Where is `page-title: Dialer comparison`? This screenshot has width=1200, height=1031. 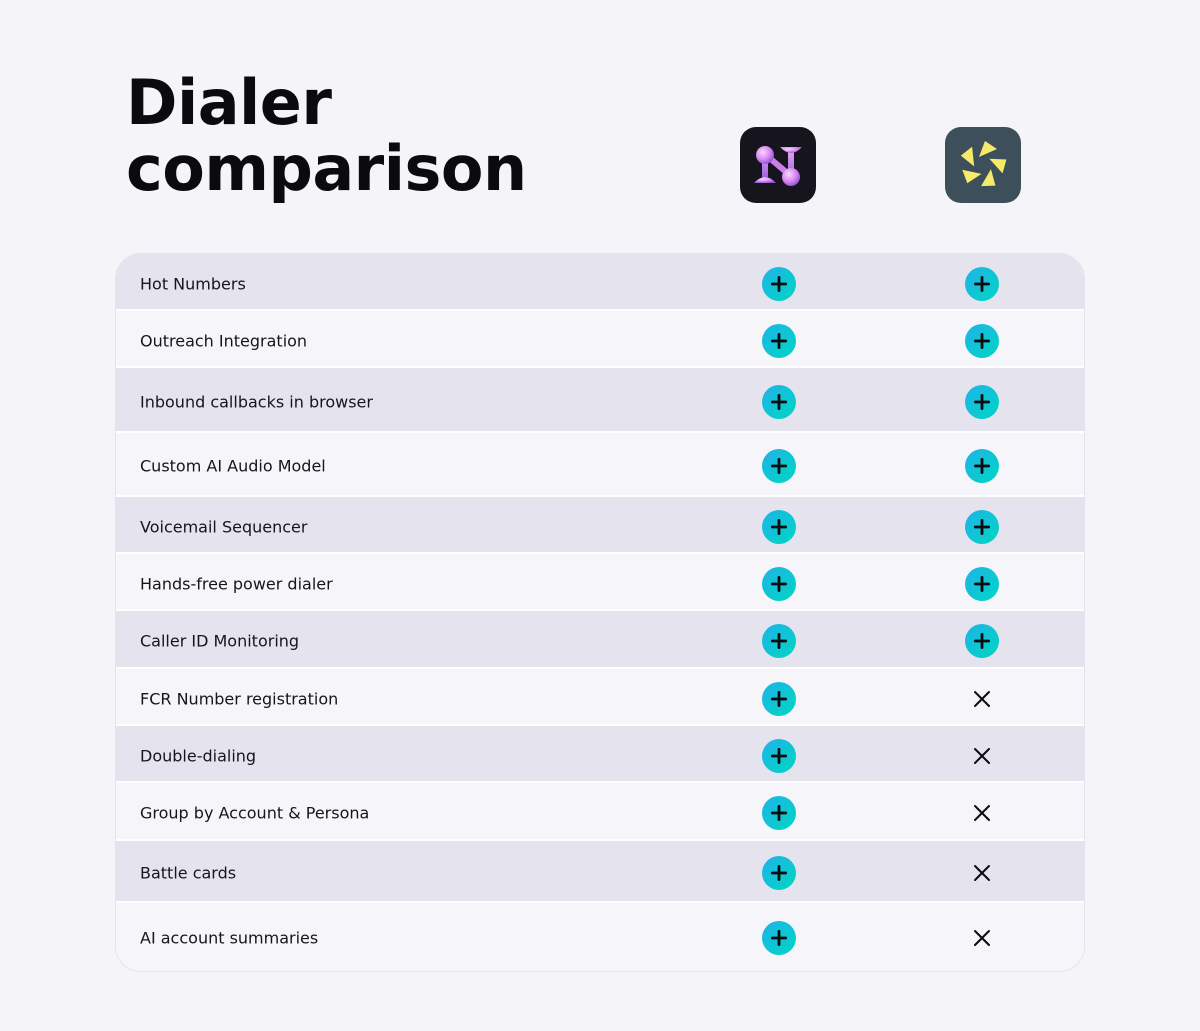
page-title: Dialer comparison is located at coordinates (326, 136).